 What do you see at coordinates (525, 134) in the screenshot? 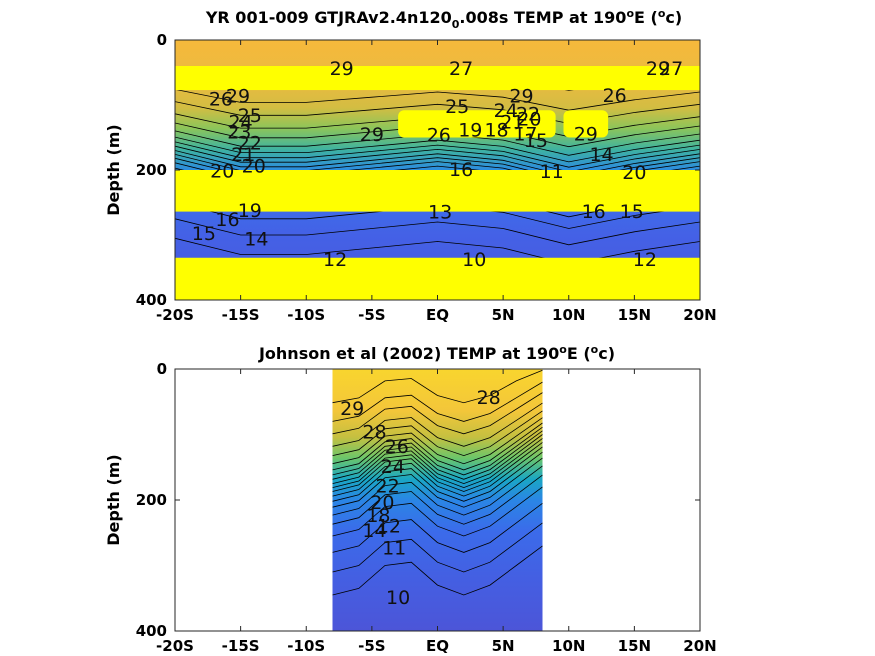
I see `contour-label: 17` at bounding box center [525, 134].